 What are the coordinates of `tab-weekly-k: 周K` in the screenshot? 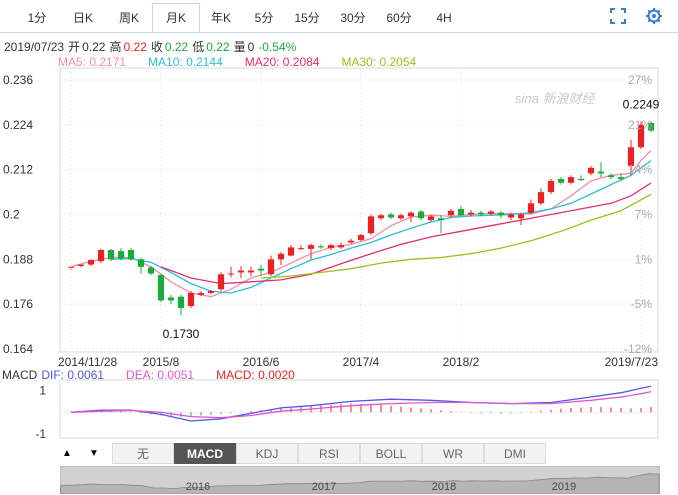 It's located at (128, 18).